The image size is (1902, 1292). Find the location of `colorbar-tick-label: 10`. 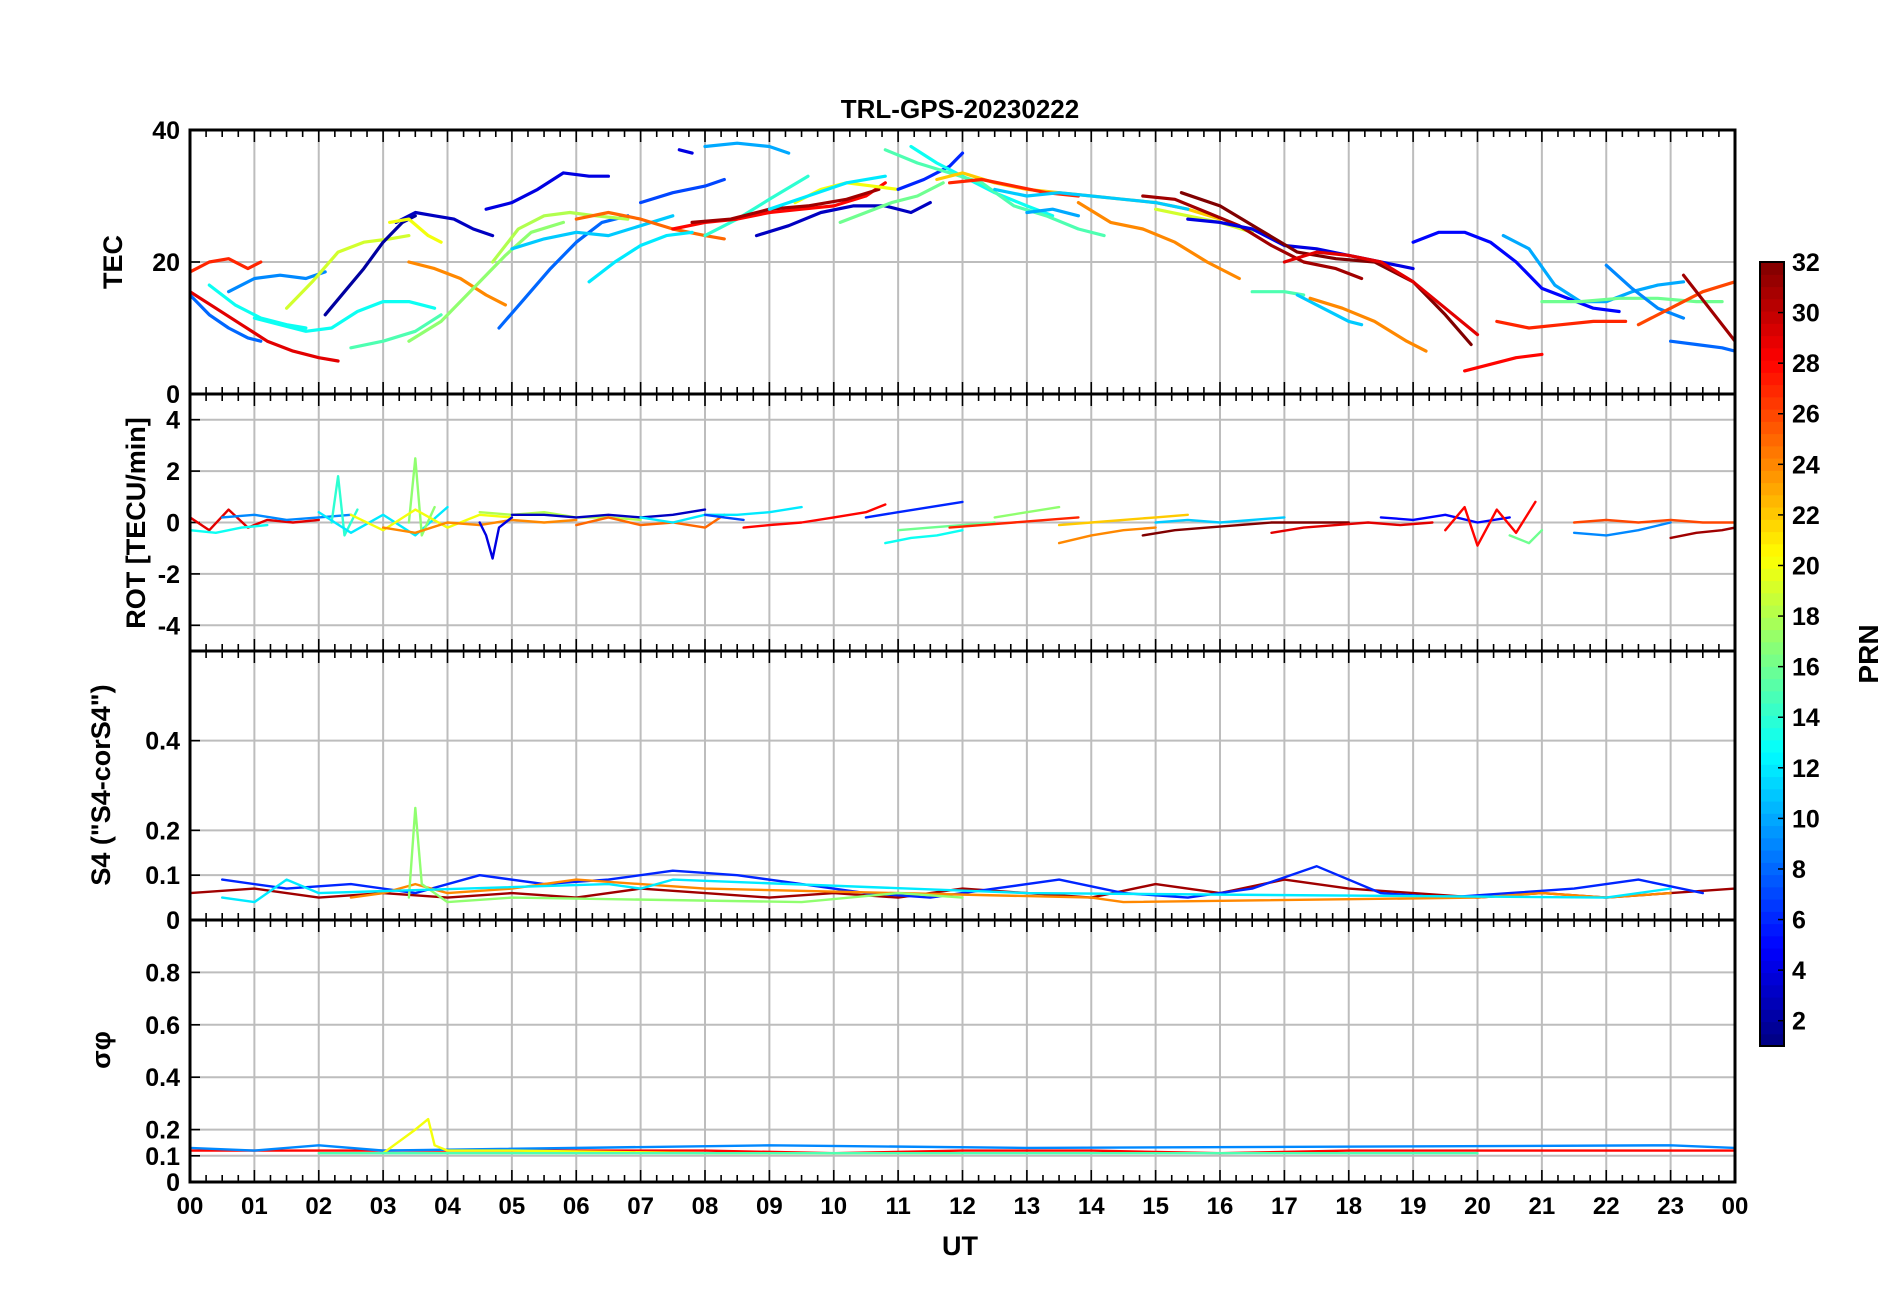

colorbar-tick-label: 10 is located at coordinates (1806, 819).